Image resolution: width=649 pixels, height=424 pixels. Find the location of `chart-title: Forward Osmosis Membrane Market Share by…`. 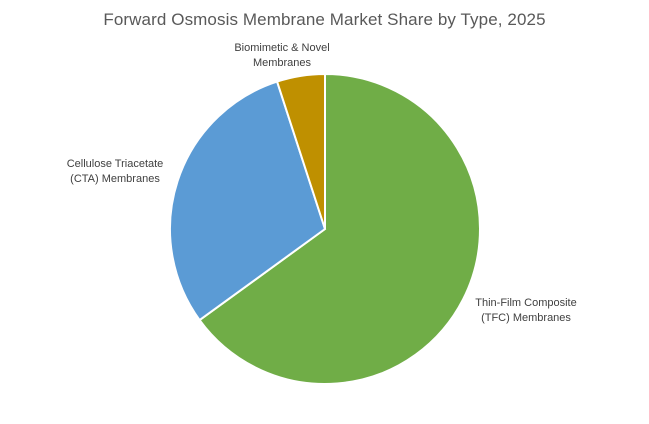

chart-title: Forward Osmosis Membrane Market Share by… is located at coordinates (324, 19).